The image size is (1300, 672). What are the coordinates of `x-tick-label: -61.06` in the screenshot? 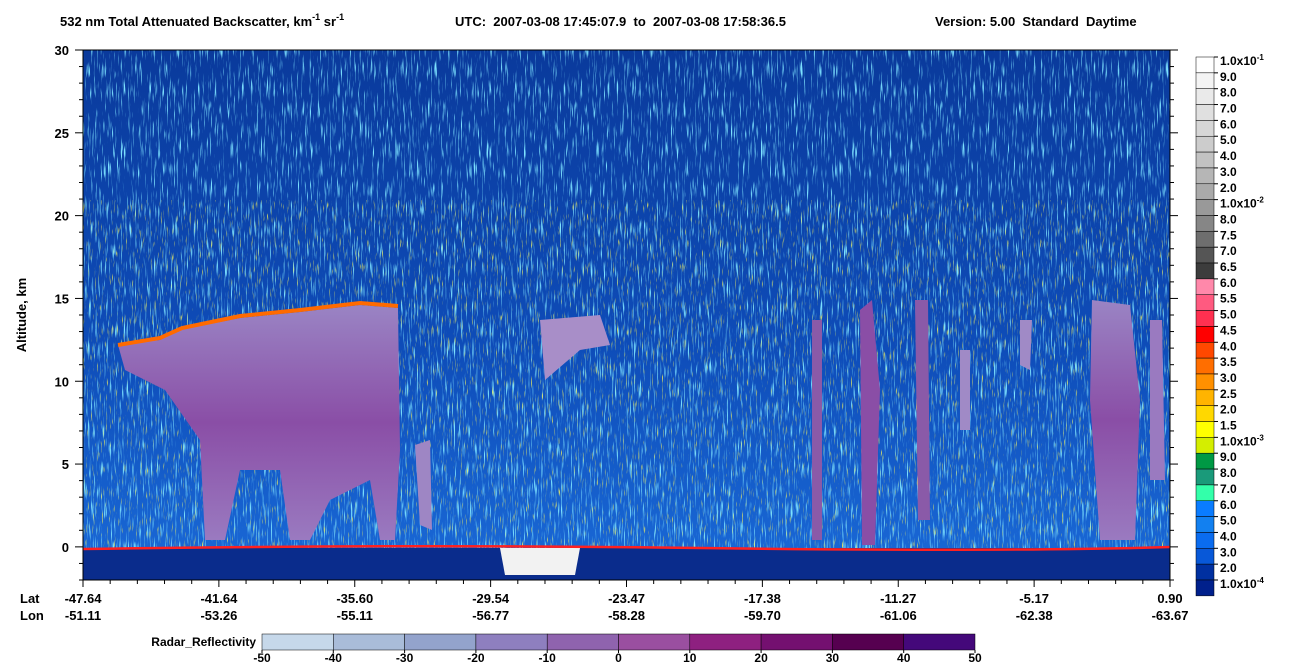 It's located at (898, 615).